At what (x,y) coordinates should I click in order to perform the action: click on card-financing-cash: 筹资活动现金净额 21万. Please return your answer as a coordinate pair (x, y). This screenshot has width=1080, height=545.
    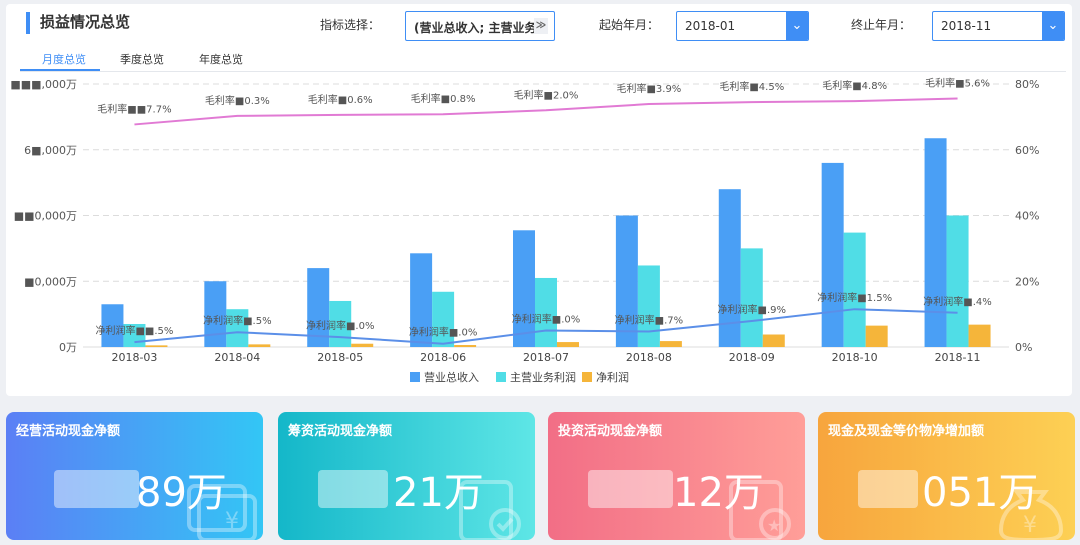
    Looking at the image, I should click on (406, 476).